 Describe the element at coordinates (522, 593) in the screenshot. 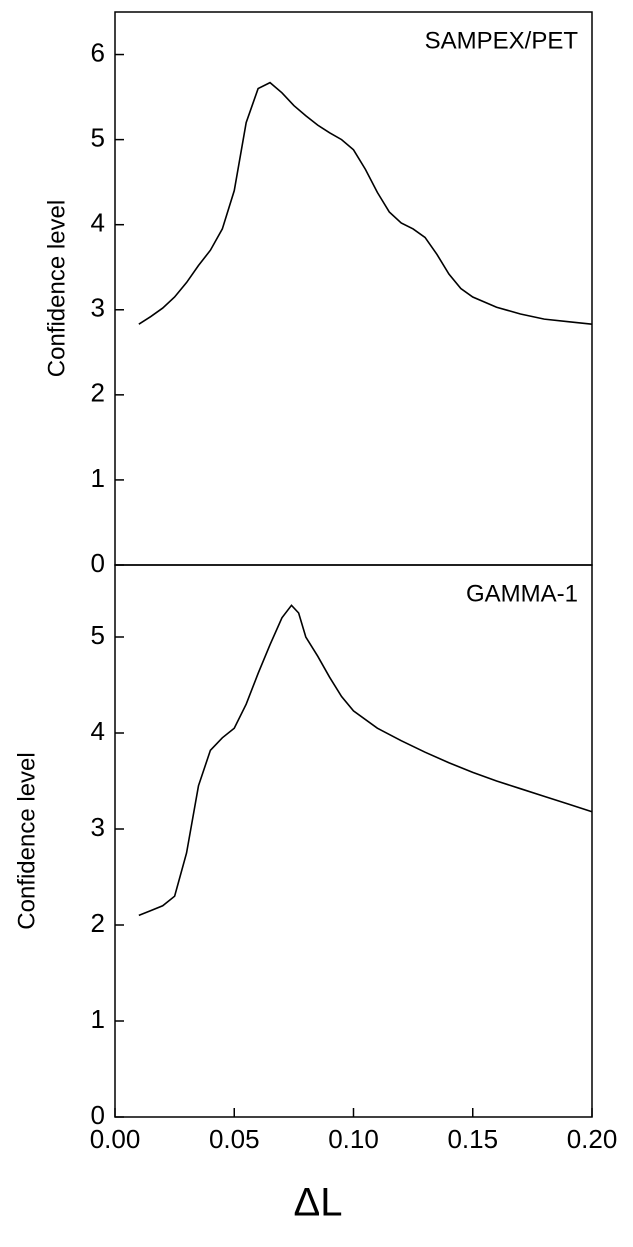

I see `annotation: GAMMA-1` at that location.